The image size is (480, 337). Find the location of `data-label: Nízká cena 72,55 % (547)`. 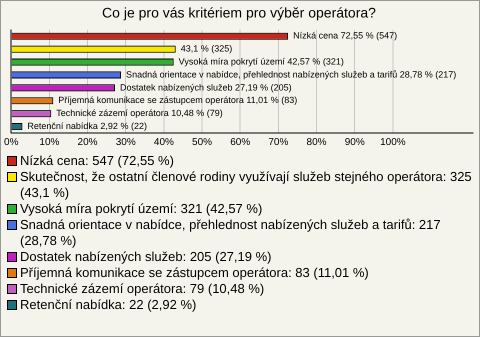

data-label: Nízká cena 72,55 % (547) is located at coordinates (345, 35).